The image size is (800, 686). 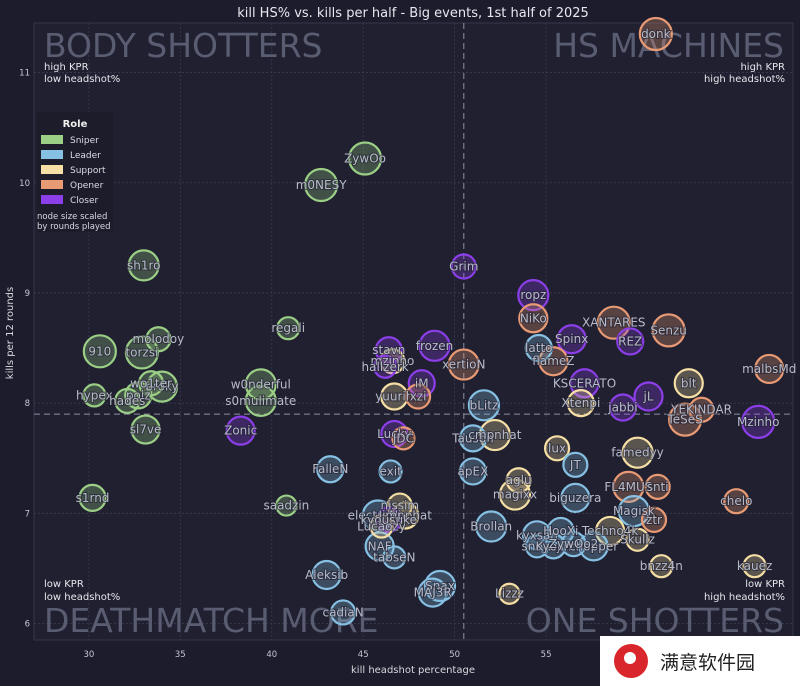 What do you see at coordinates (454, 655) in the screenshot?
I see `x-tick-label: 50` at bounding box center [454, 655].